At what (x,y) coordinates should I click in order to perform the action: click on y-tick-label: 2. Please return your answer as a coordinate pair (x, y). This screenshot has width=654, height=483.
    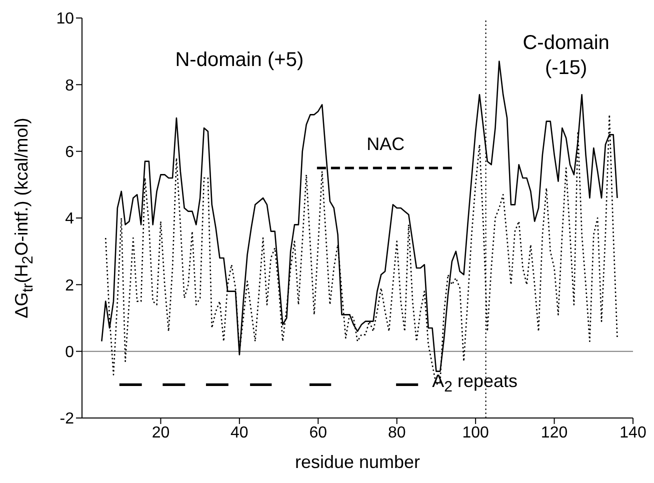
    Looking at the image, I should click on (69, 285).